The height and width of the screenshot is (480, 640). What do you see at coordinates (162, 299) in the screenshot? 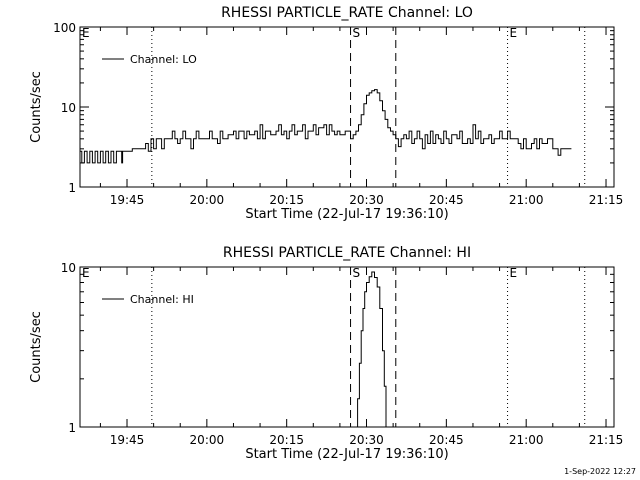
I see `legend-entry: Channel: HI` at bounding box center [162, 299].